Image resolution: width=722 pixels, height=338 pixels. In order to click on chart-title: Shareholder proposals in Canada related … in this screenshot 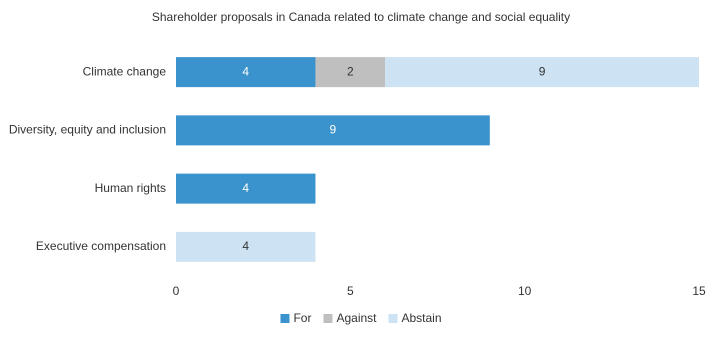, I will do `click(361, 17)`.